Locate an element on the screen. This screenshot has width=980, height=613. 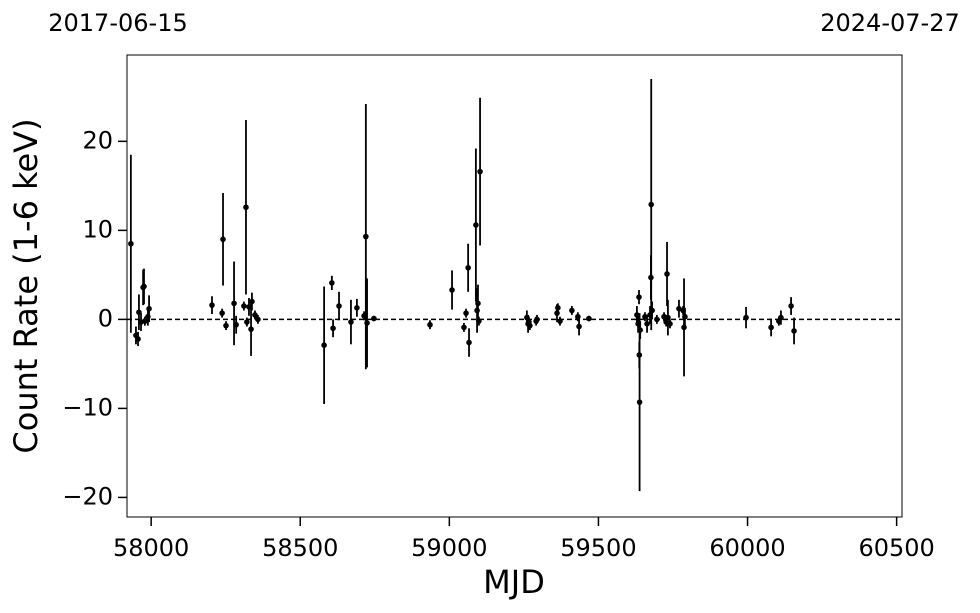
y-tick-label: 0 is located at coordinates (105, 318).